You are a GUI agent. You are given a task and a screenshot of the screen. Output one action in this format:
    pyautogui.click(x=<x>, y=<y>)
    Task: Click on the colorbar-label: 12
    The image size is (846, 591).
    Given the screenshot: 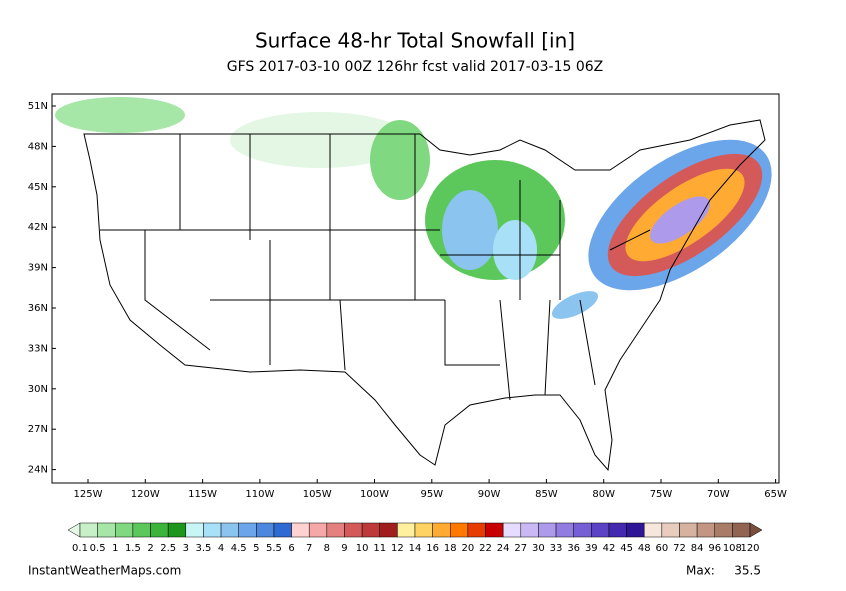 What is the action you would take?
    pyautogui.click(x=397, y=548)
    